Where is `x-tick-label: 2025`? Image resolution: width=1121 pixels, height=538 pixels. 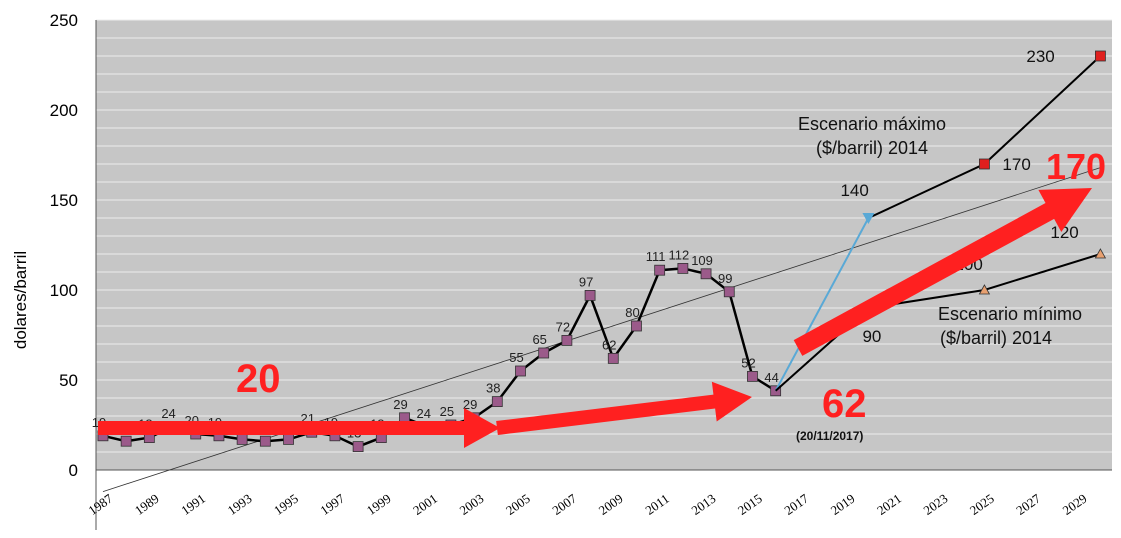
x-tick-label: 2025 is located at coordinates (982, 504).